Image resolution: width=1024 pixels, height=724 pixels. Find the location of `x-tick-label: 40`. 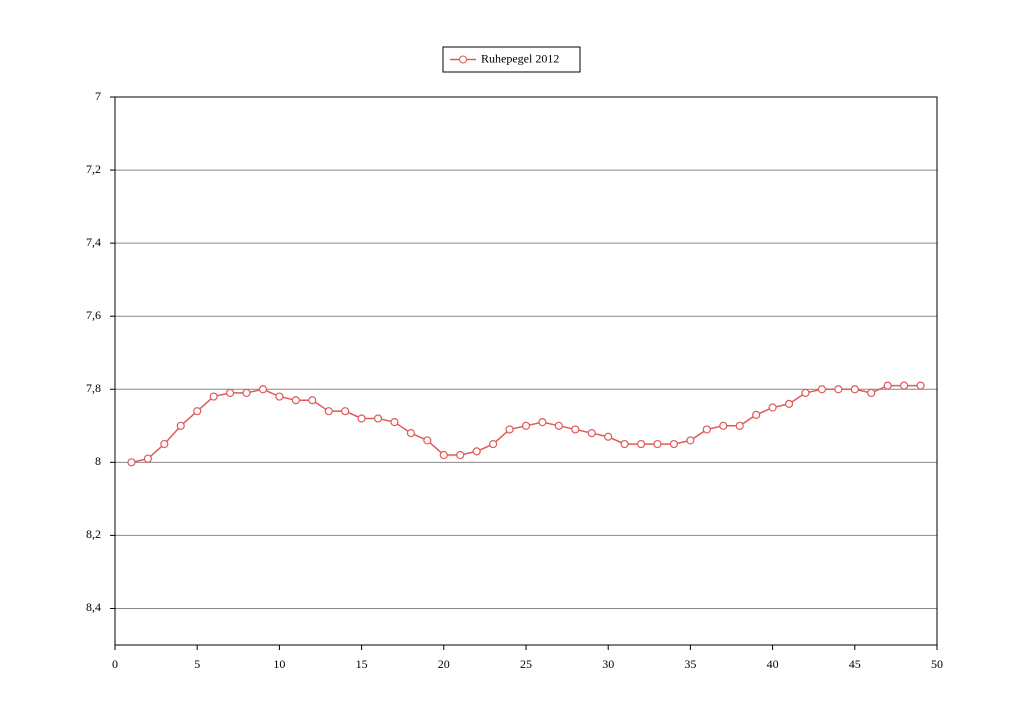

x-tick-label: 40 is located at coordinates (773, 664).